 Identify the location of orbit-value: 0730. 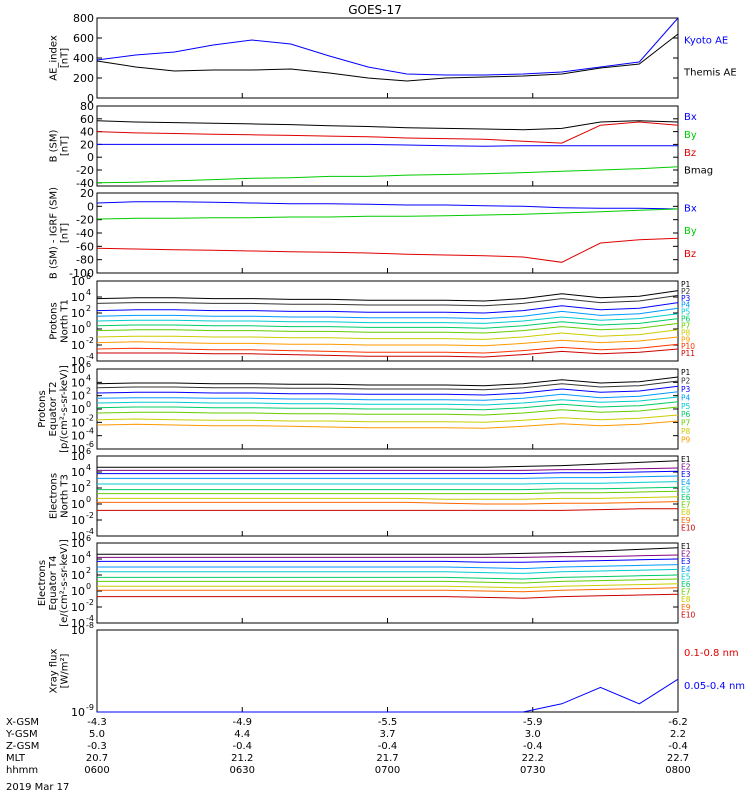
(532, 770).